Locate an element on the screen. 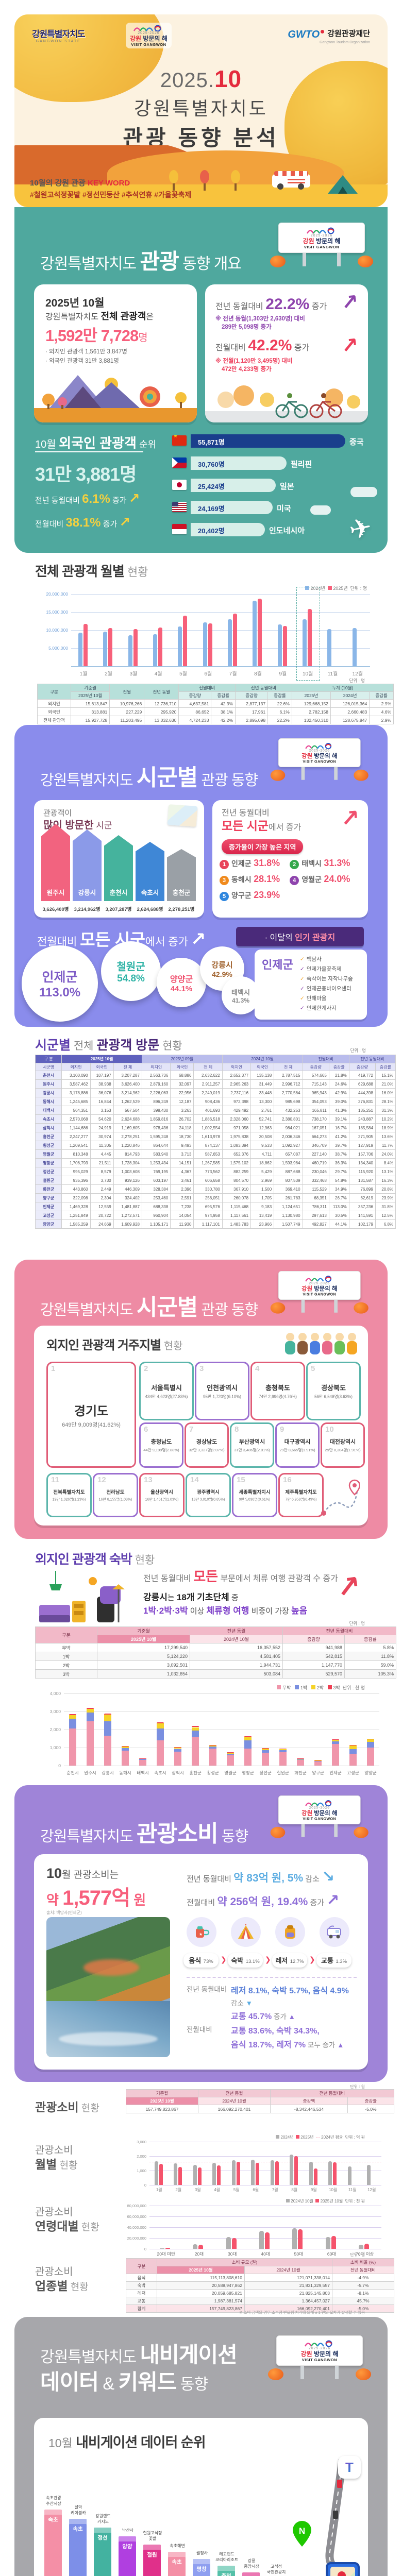  report-date: 2025.10 is located at coordinates (201, 79).